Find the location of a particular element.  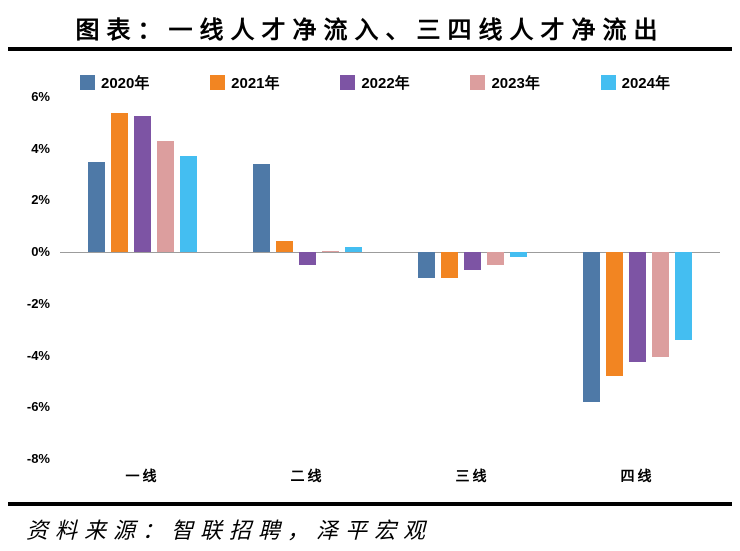

zero-axis-line is located at coordinates (390, 253).